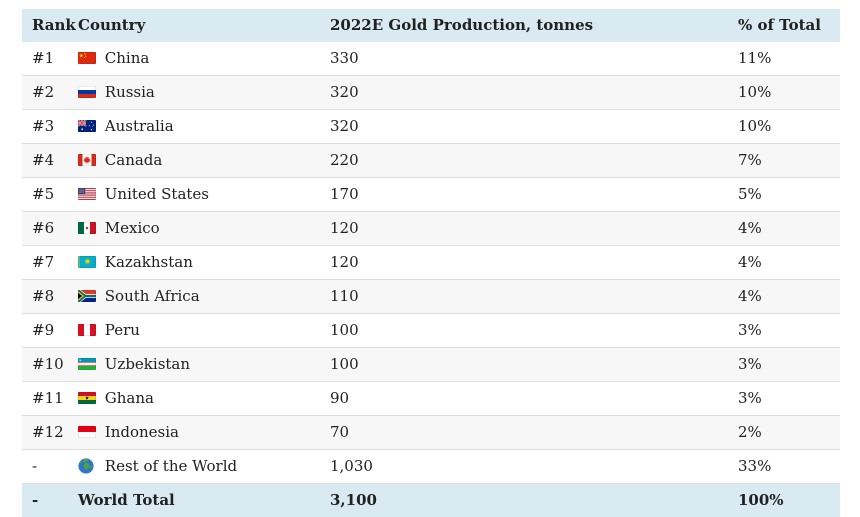  Describe the element at coordinates (198, 399) in the screenshot. I see `country-cell: Ghana` at that location.